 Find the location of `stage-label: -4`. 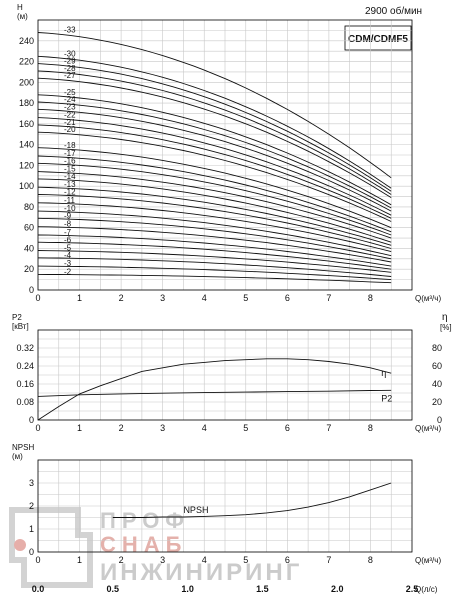

stage-label: -4 is located at coordinates (68, 255).